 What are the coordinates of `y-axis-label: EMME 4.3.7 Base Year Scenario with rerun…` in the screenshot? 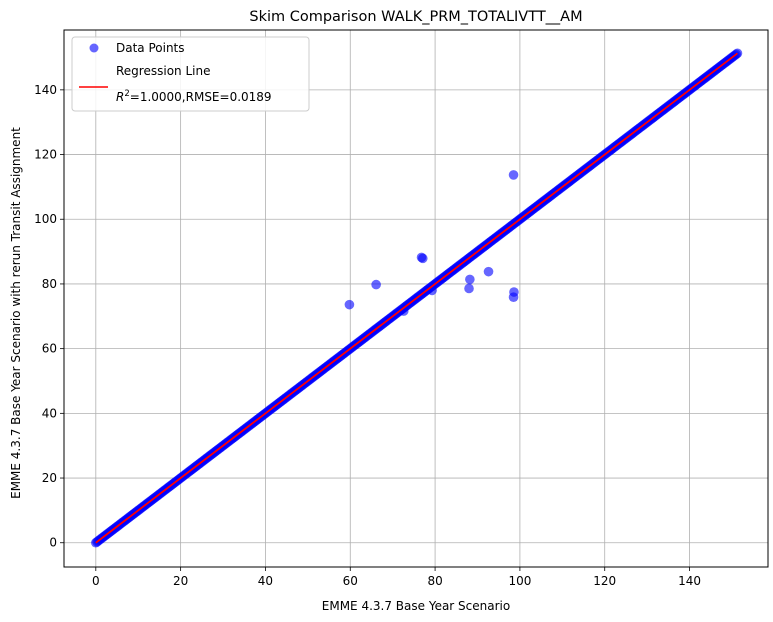 It's located at (16, 313).